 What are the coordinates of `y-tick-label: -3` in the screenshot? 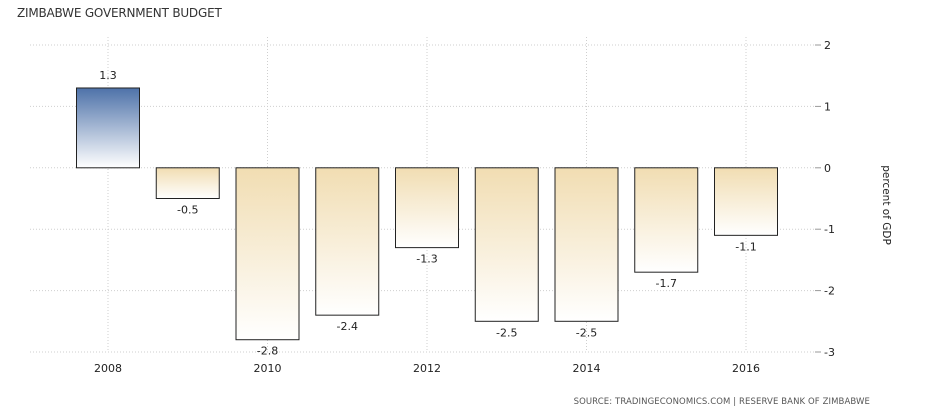 It's located at (829, 352).